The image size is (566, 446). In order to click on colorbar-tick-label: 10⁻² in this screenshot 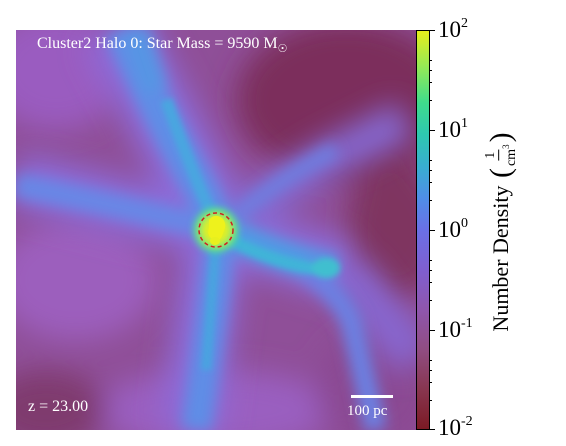, I will do `click(455, 427)`.